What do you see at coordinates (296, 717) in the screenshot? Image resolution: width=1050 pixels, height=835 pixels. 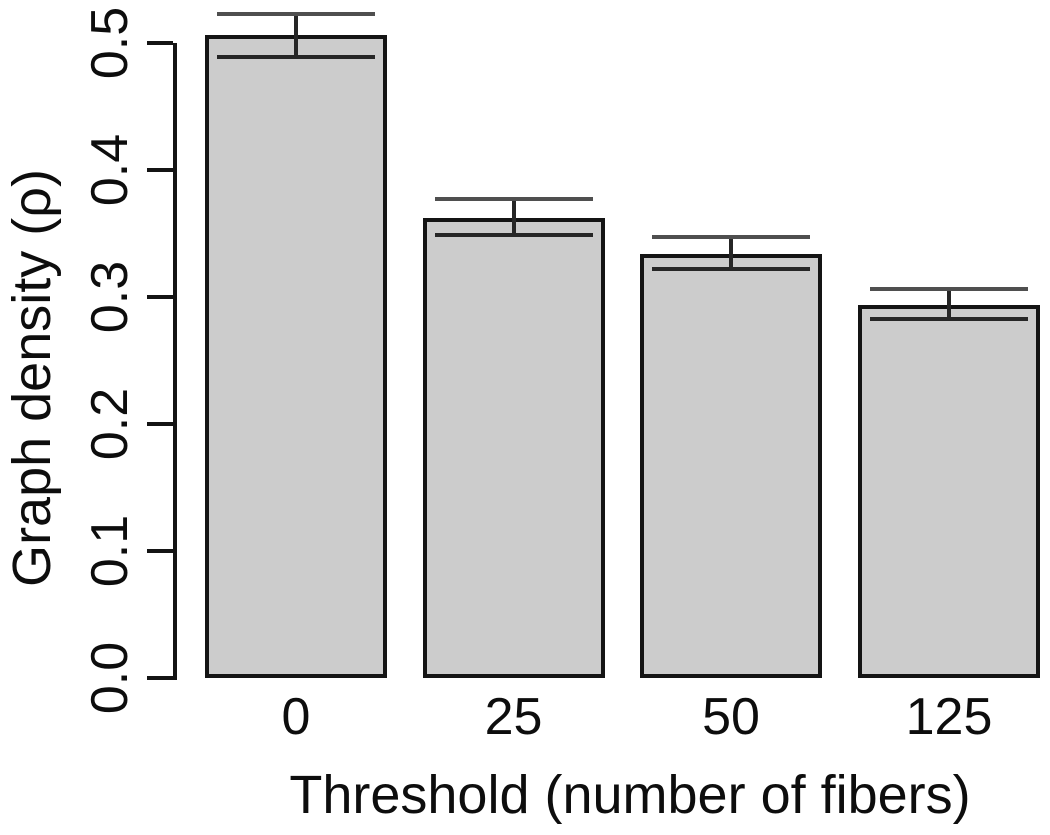 I see `x-axis-tick-label: 0` at bounding box center [296, 717].